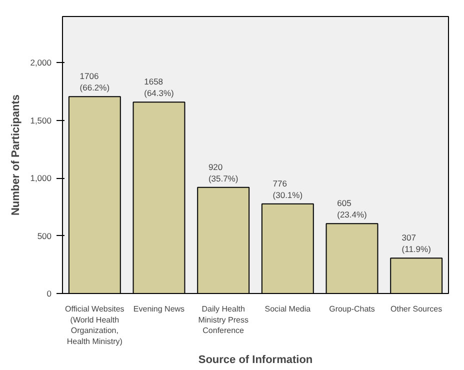 This screenshot has width=464, height=370. I want to click on x-axis-title: Source of Information, so click(255, 360).